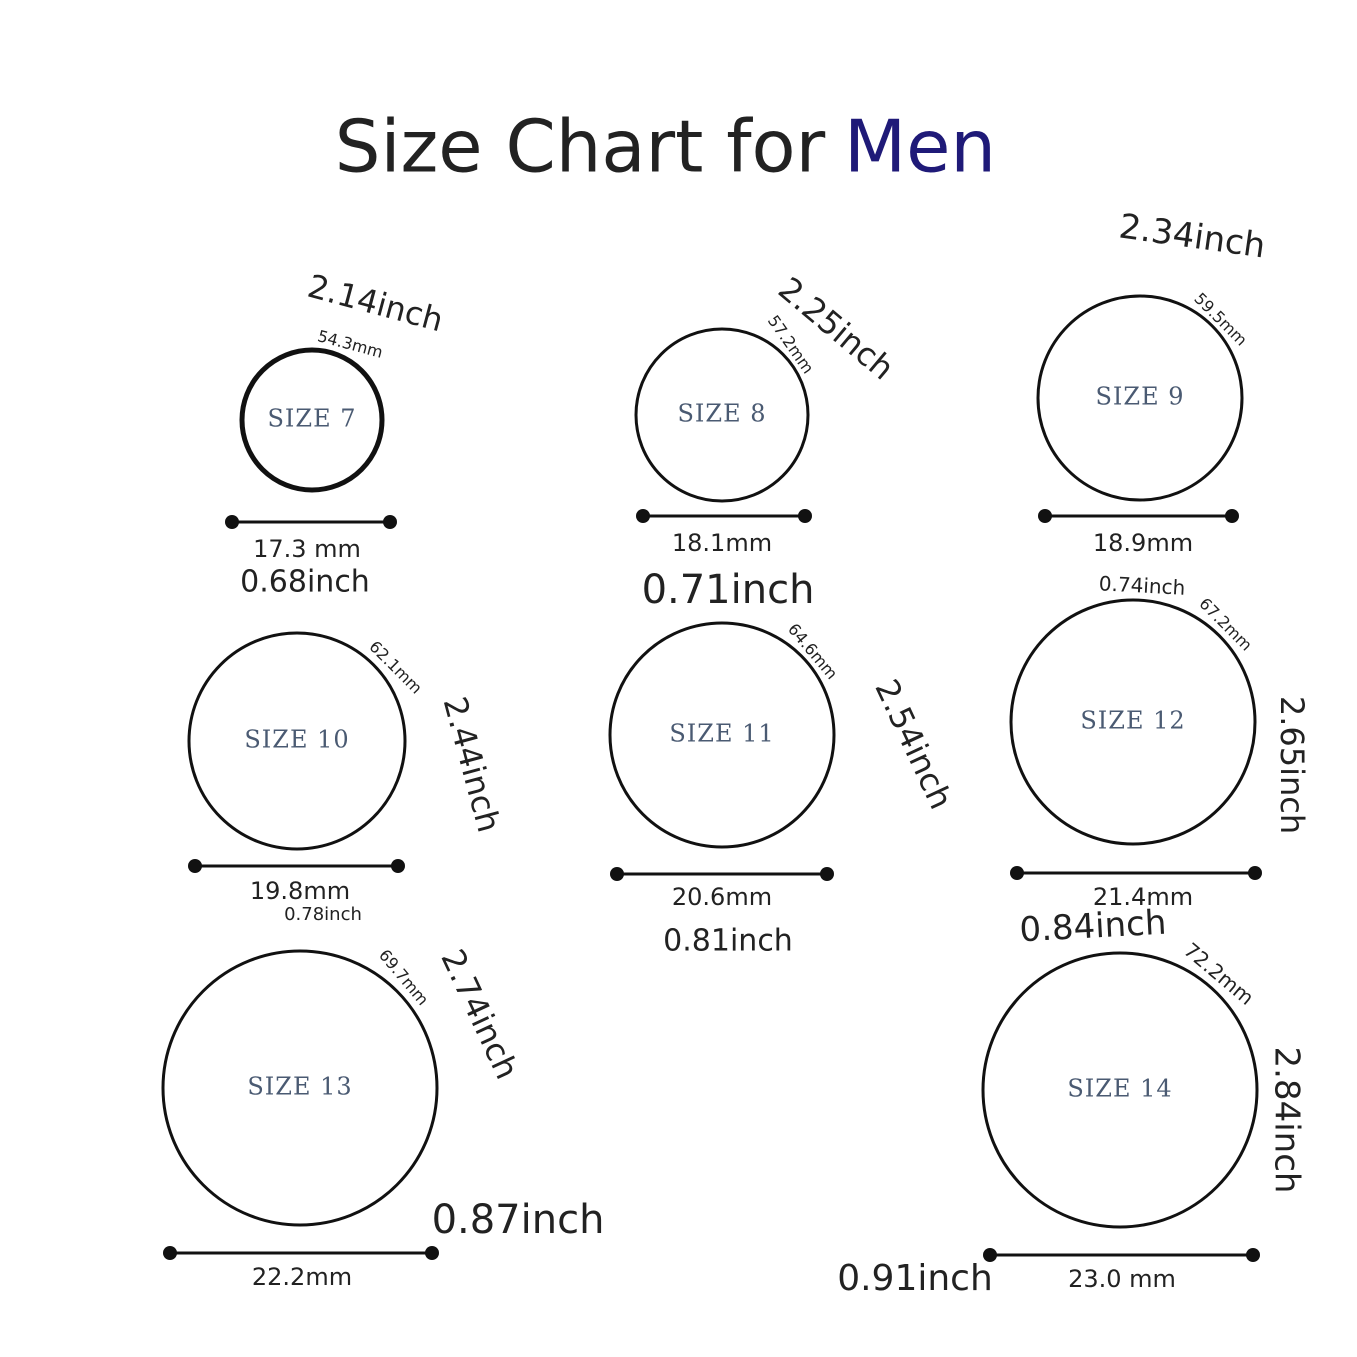 This screenshot has height=1357, width=1357. What do you see at coordinates (1292, 765) in the screenshot?
I see `circumference-inch: 2.65inch` at bounding box center [1292, 765].